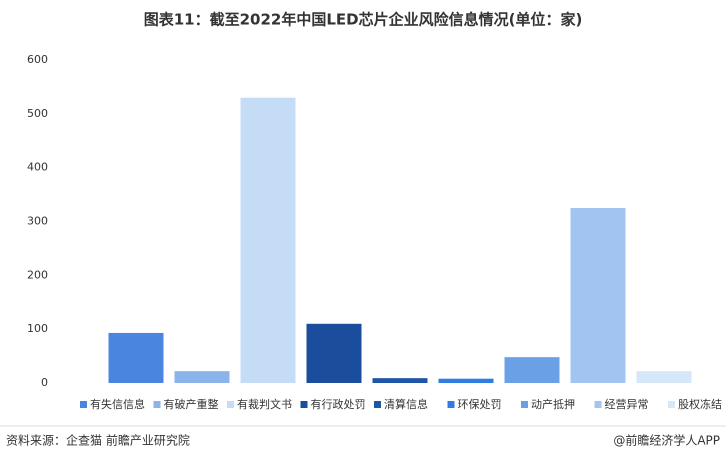 This screenshot has height=465, width=726. What do you see at coordinates (700, 404) in the screenshot?
I see `legend-label: 股权冻结` at bounding box center [700, 404].